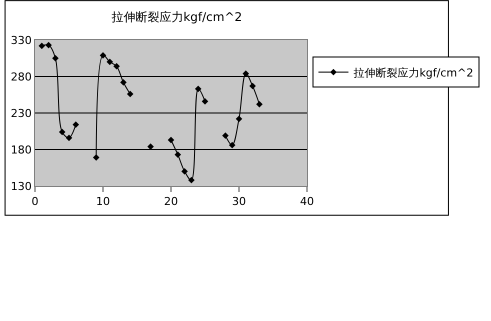 The image size is (491, 321). Describe the element at coordinates (413, 73) in the screenshot. I see `legend-label: 拉伸断裂应力kgf/cm^2` at that location.